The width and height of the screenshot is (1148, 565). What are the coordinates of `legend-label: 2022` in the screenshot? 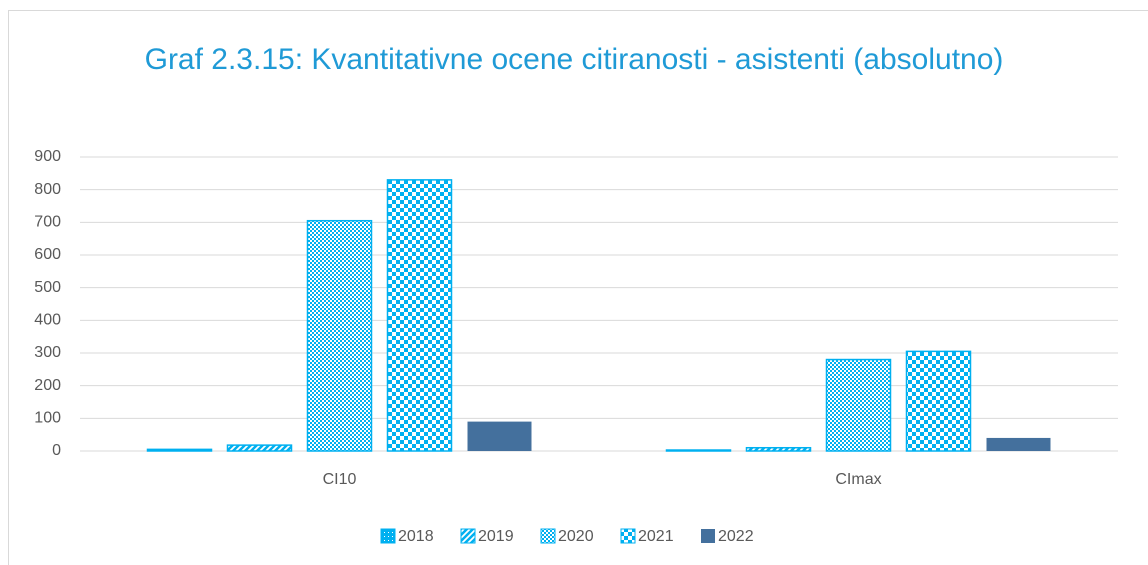 It's located at (736, 536).